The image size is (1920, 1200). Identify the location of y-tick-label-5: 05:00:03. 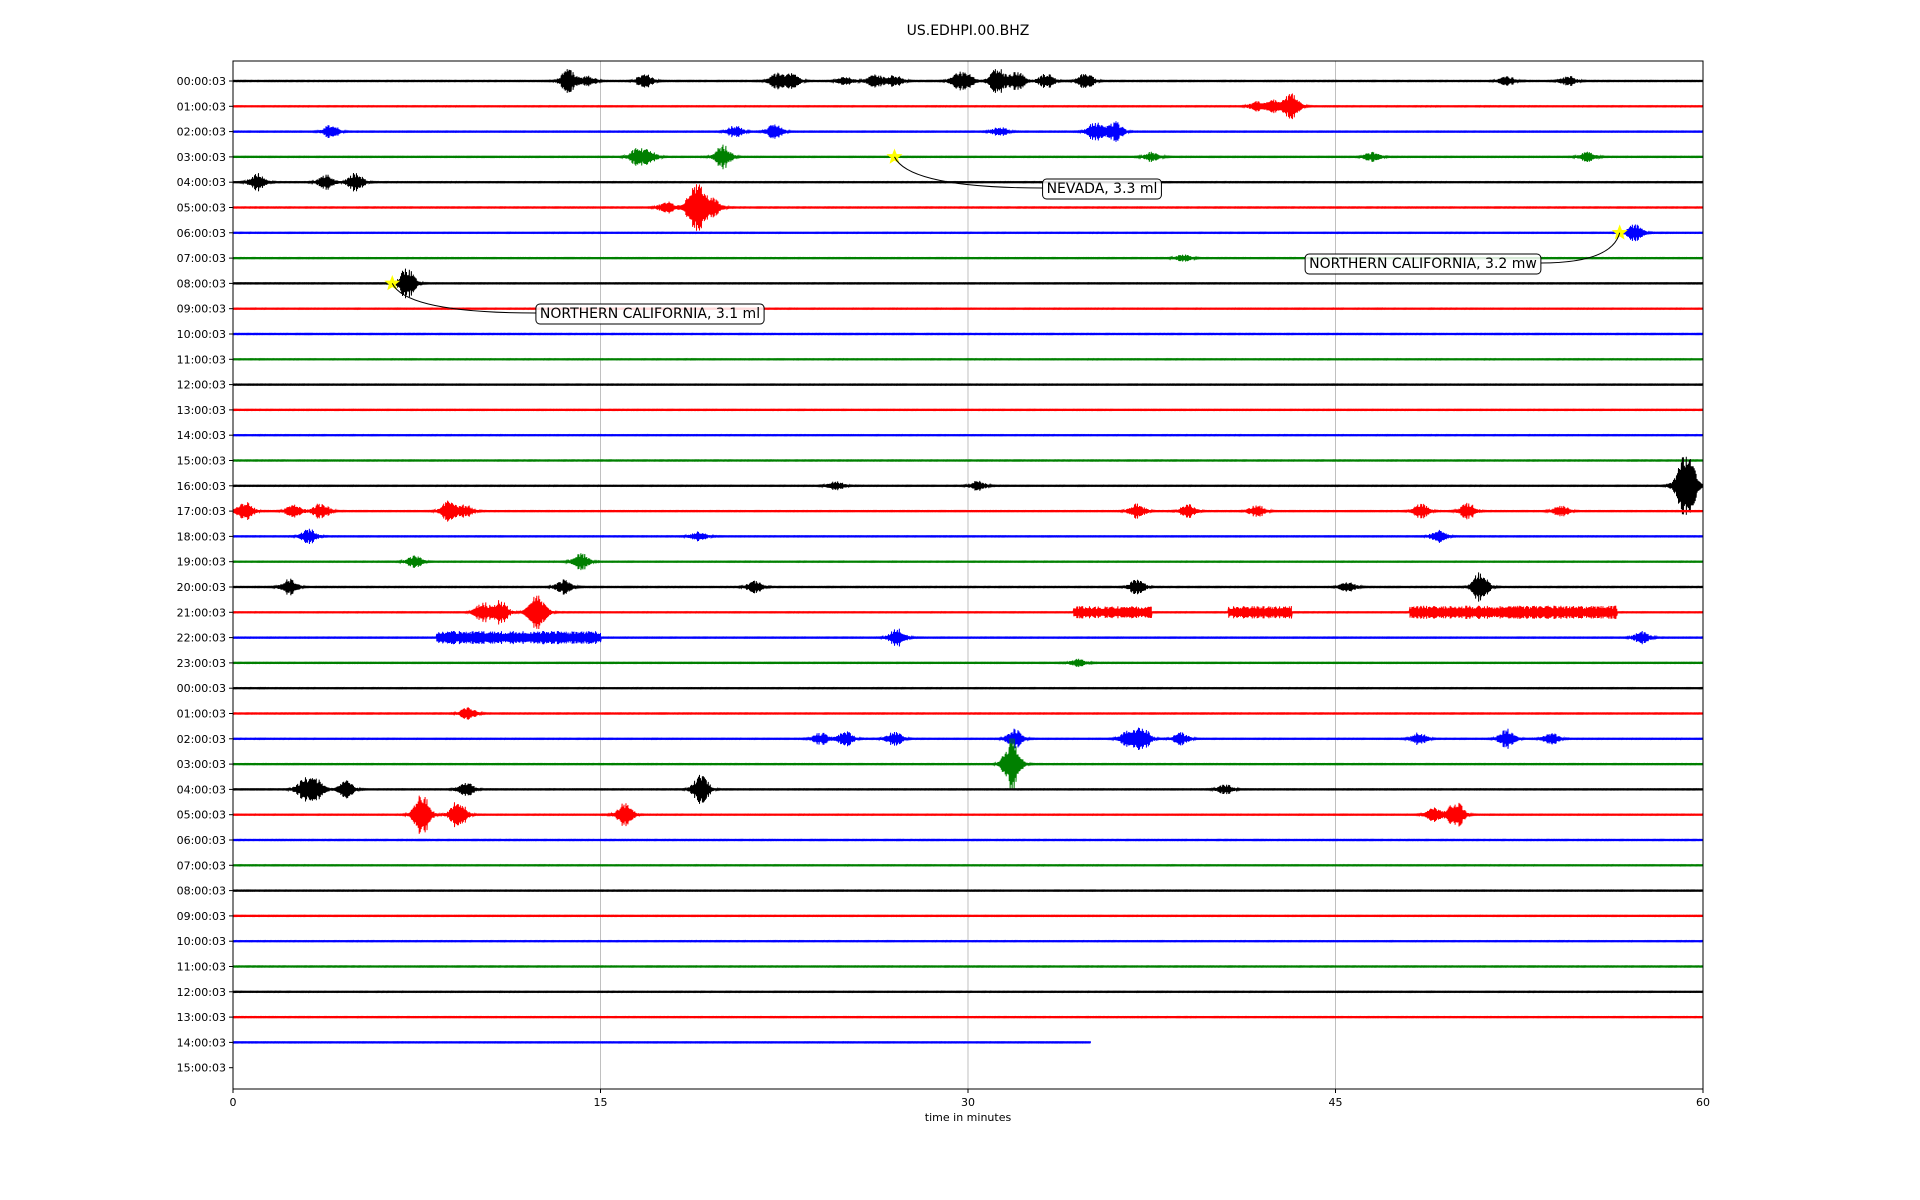
(201, 208).